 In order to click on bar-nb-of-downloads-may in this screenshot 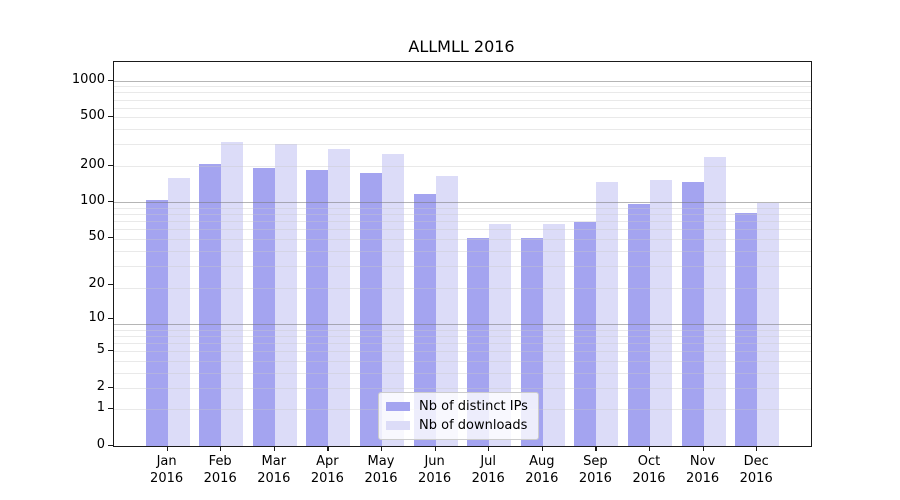, I will do `click(393, 299)`.